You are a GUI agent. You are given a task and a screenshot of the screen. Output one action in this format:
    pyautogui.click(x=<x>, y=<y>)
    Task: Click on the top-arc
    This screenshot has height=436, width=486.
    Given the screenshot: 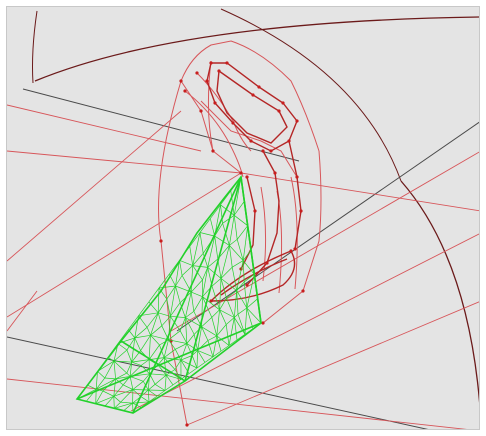 What is the action you would take?
    pyautogui.click(x=256, y=49)
    